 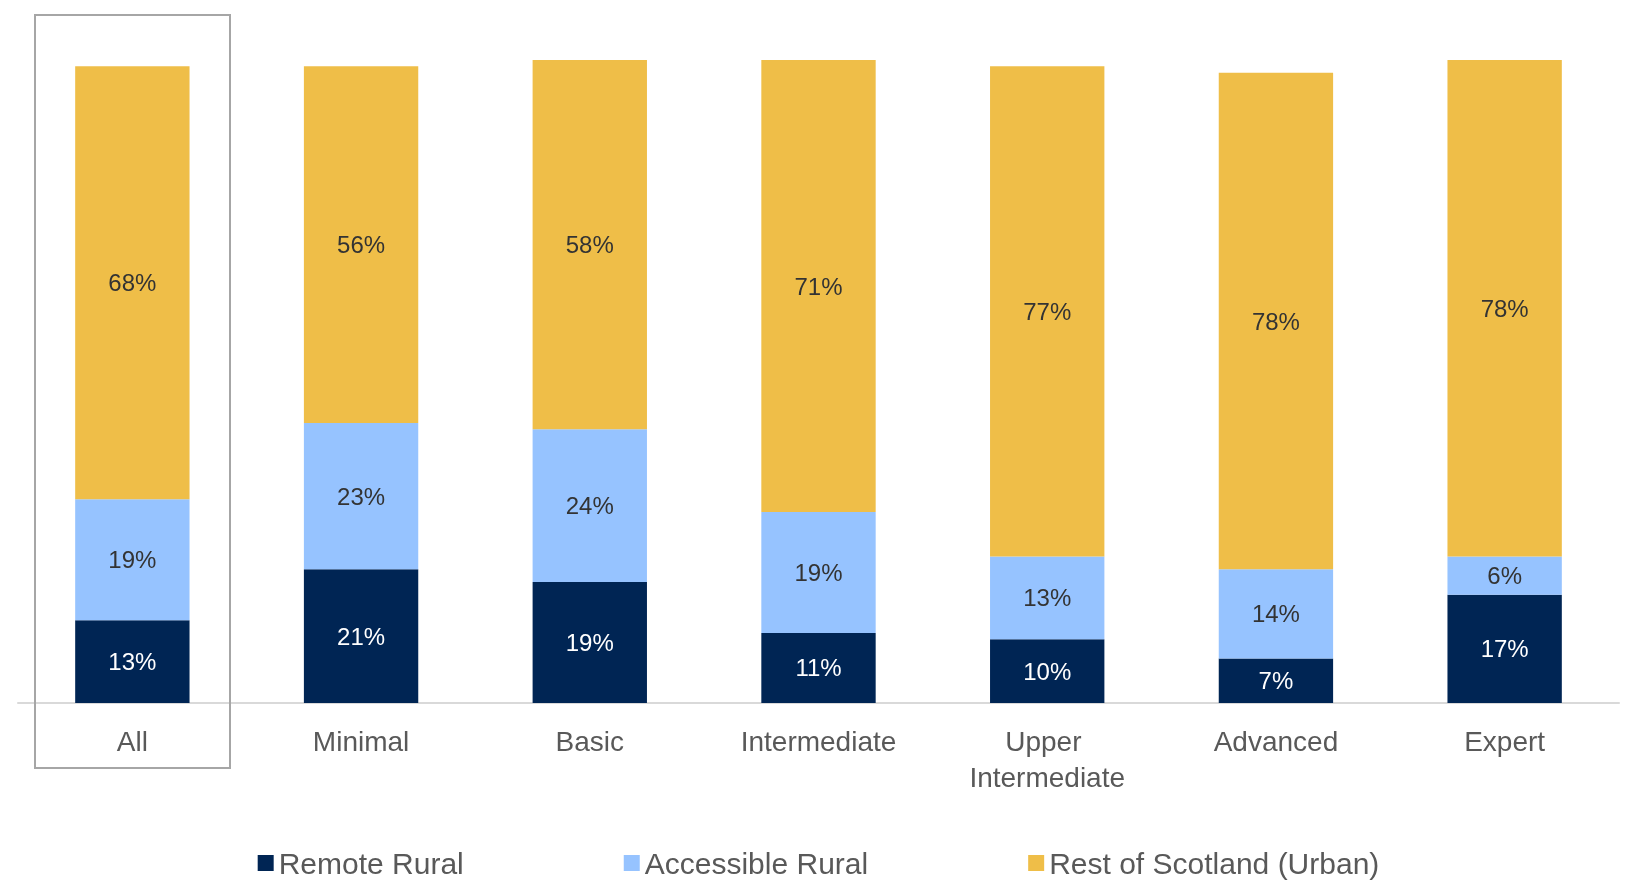 I want to click on x-tick-label: Intermediate, so click(x=818, y=741).